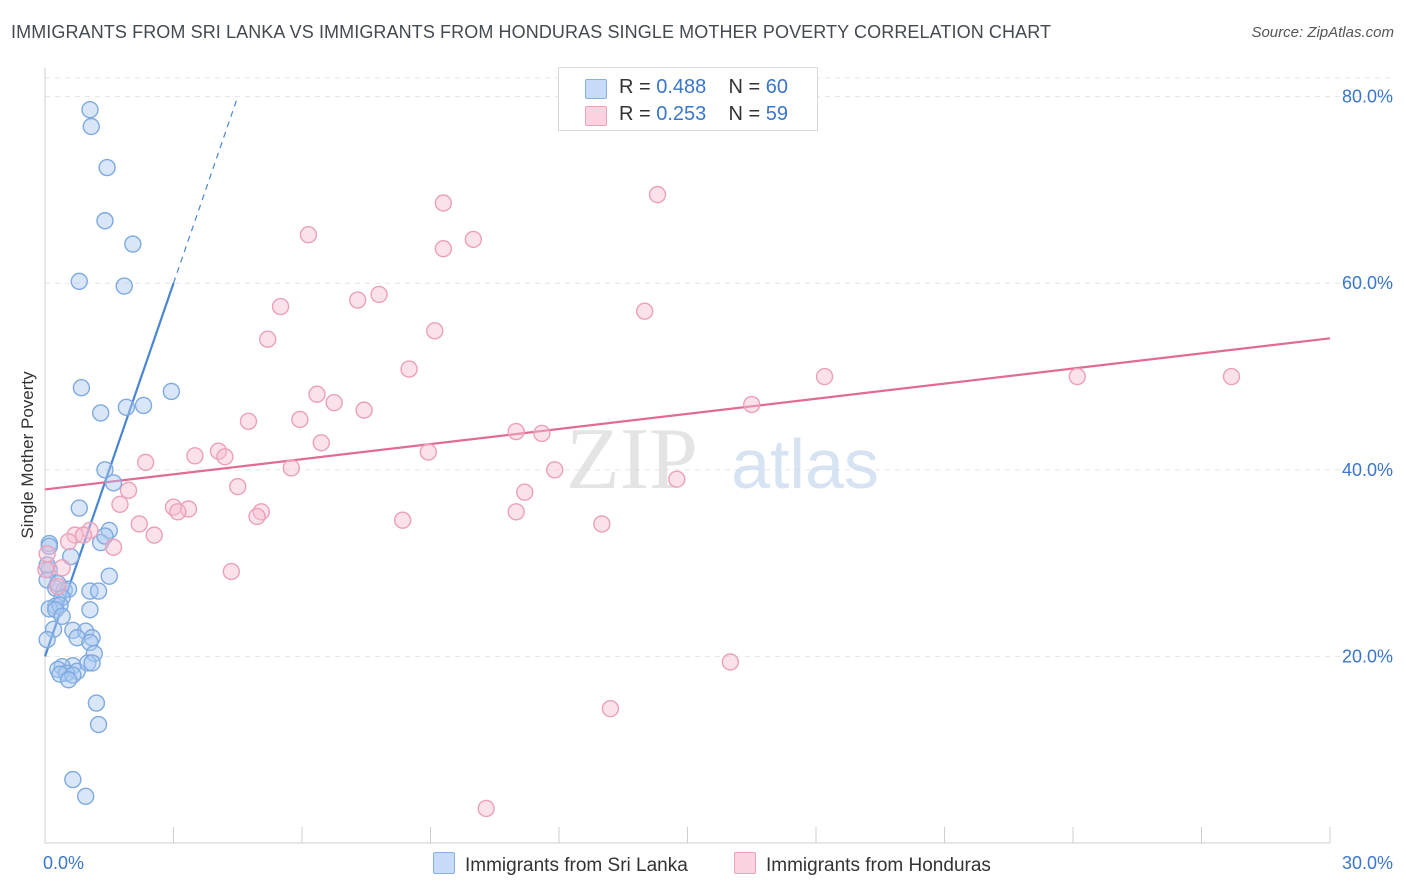 This screenshot has height=892, width=1406. I want to click on series-legend-honduras: Immigrants from Honduras, so click(862, 864).